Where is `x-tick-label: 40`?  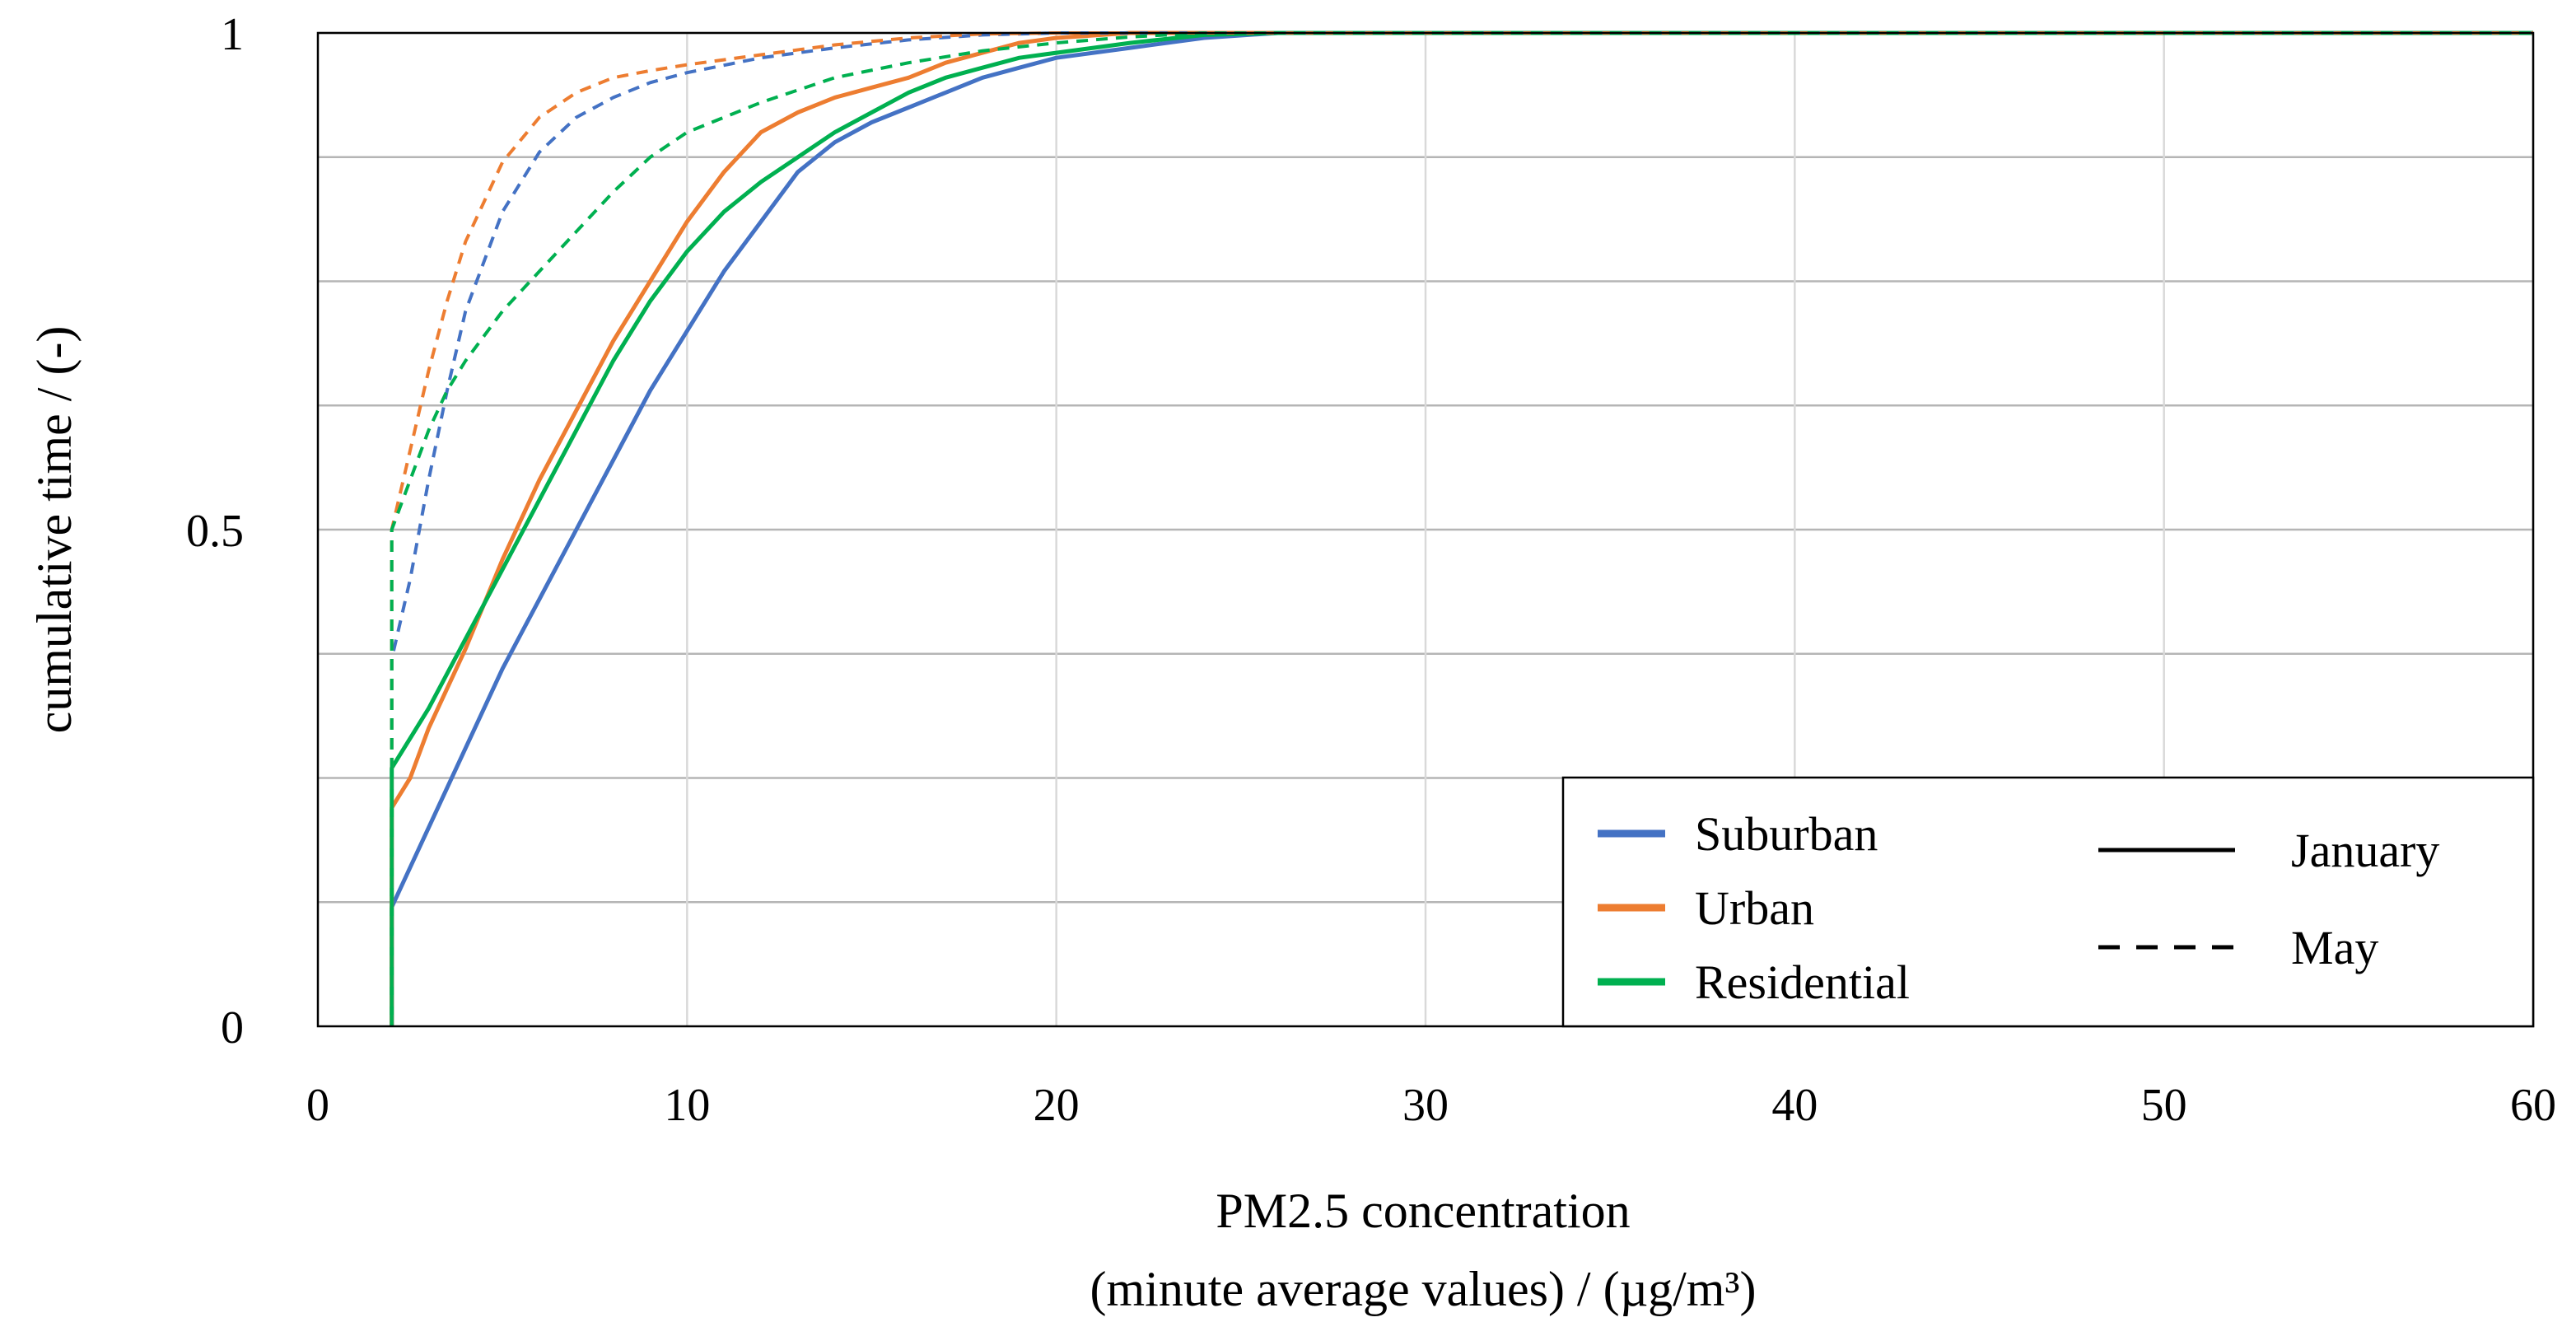 x-tick-label: 40 is located at coordinates (1794, 1105).